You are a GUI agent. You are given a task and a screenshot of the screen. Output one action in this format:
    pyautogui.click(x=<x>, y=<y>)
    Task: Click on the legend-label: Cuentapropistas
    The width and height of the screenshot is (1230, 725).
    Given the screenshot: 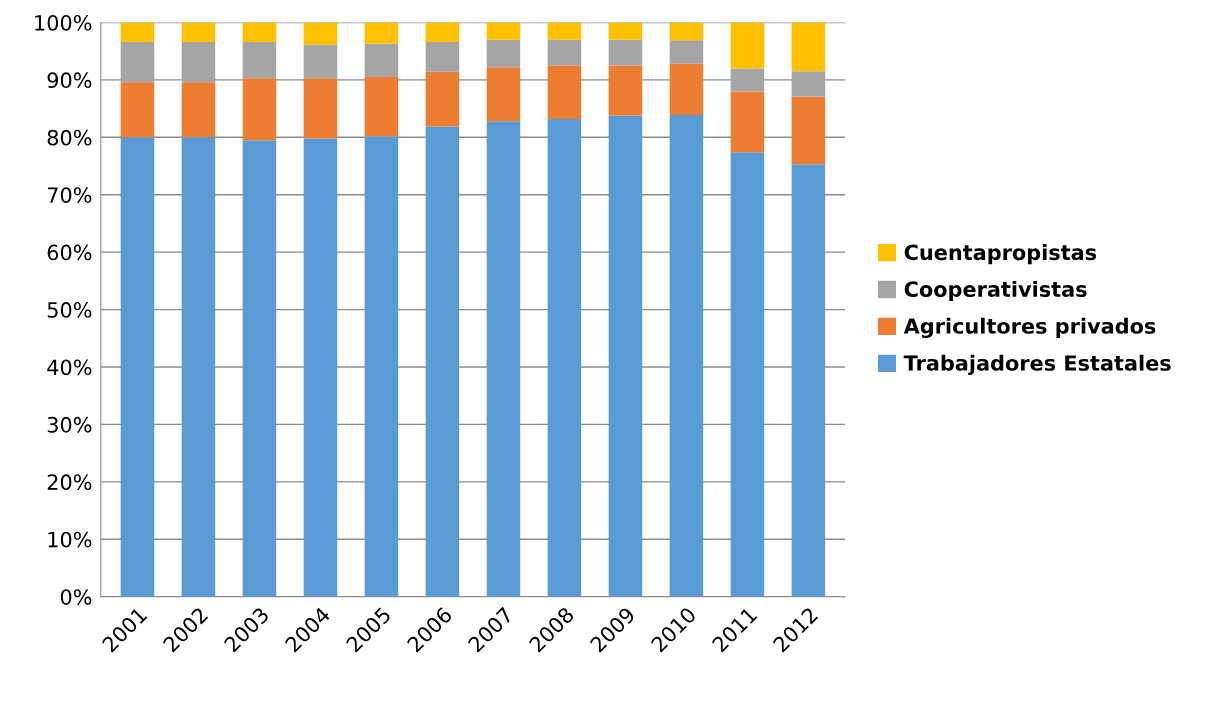 What is the action you would take?
    pyautogui.click(x=1000, y=254)
    